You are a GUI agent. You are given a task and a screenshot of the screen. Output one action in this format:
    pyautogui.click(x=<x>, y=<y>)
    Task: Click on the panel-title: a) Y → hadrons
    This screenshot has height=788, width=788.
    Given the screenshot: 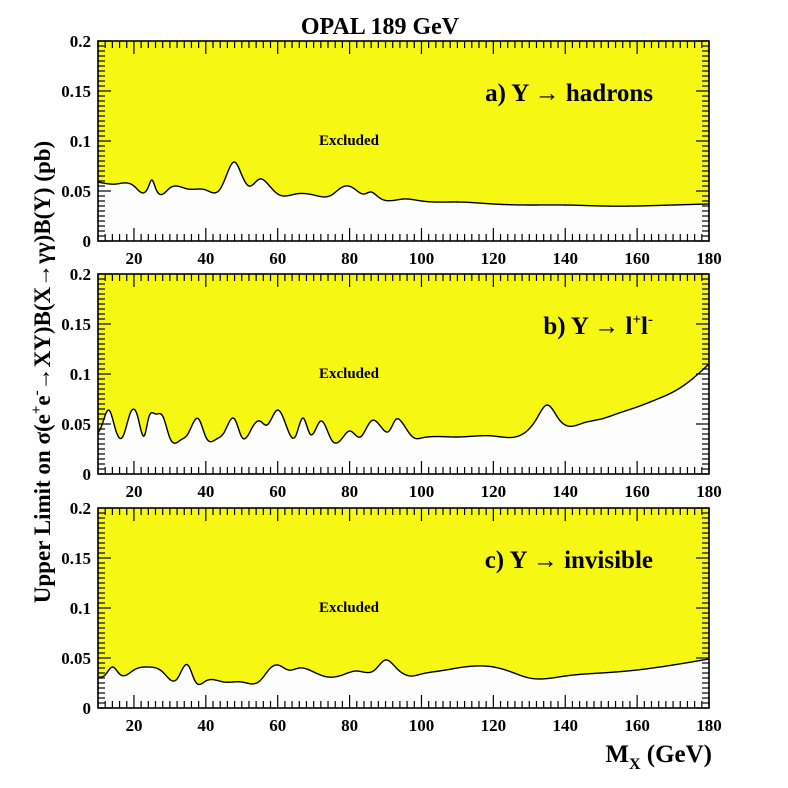 What is the action you would take?
    pyautogui.click(x=569, y=93)
    